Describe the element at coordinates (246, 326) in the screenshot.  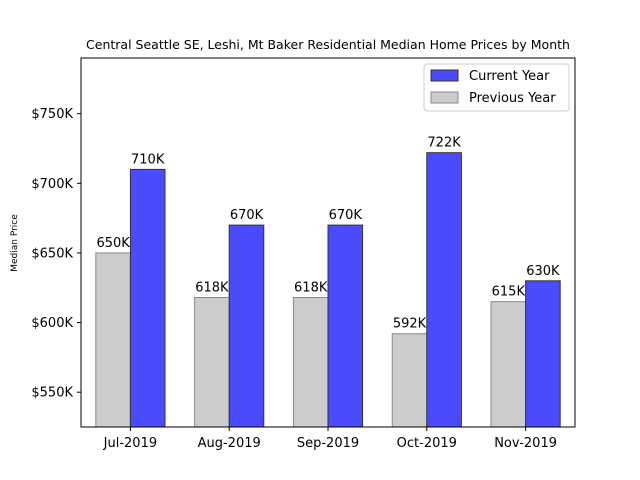
I see `bar-current-year-aug-2019` at that location.